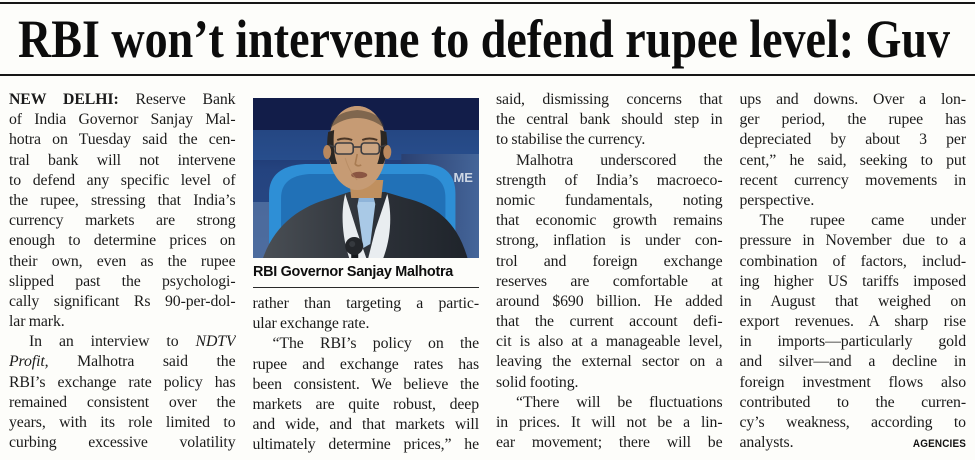  What do you see at coordinates (853, 120) in the screenshot?
I see `text-line: ger period, the rupee has` at bounding box center [853, 120].